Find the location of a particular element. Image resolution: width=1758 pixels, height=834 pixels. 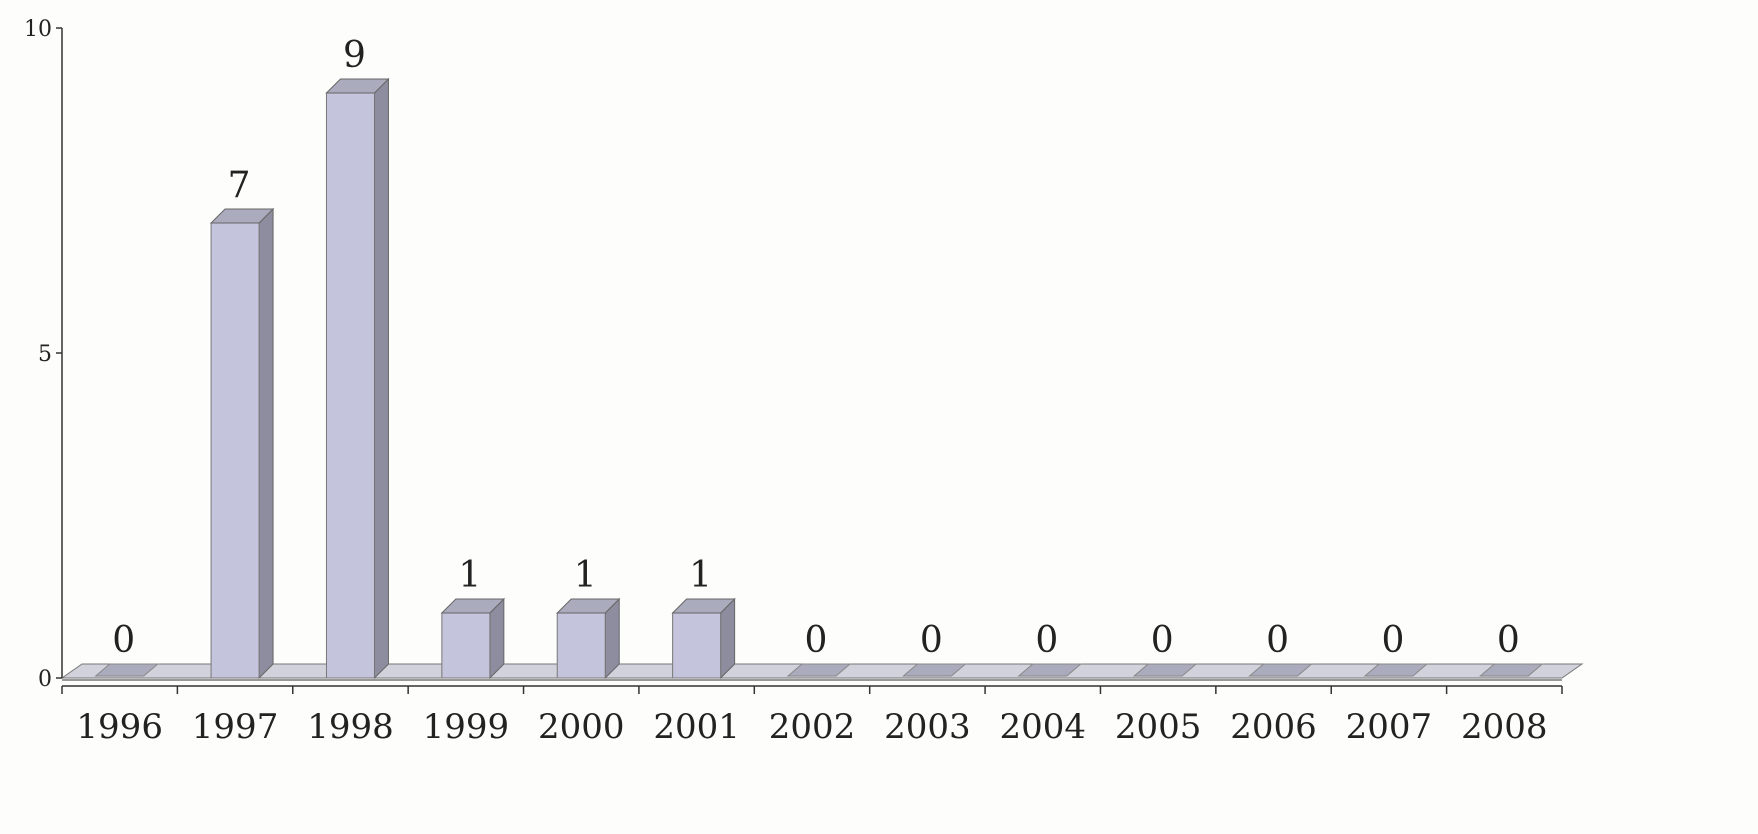

x-tick-label: 1999 is located at coordinates (466, 727).